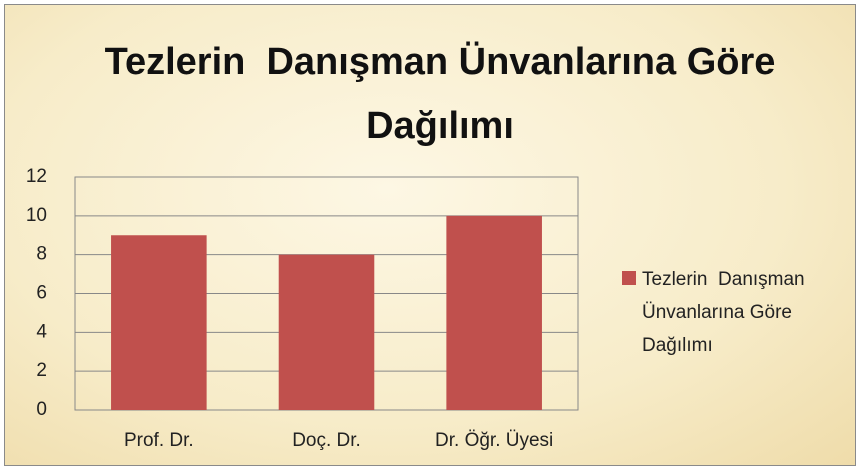 This screenshot has height=474, width=862. I want to click on y-tick-label: 8, so click(41, 254).